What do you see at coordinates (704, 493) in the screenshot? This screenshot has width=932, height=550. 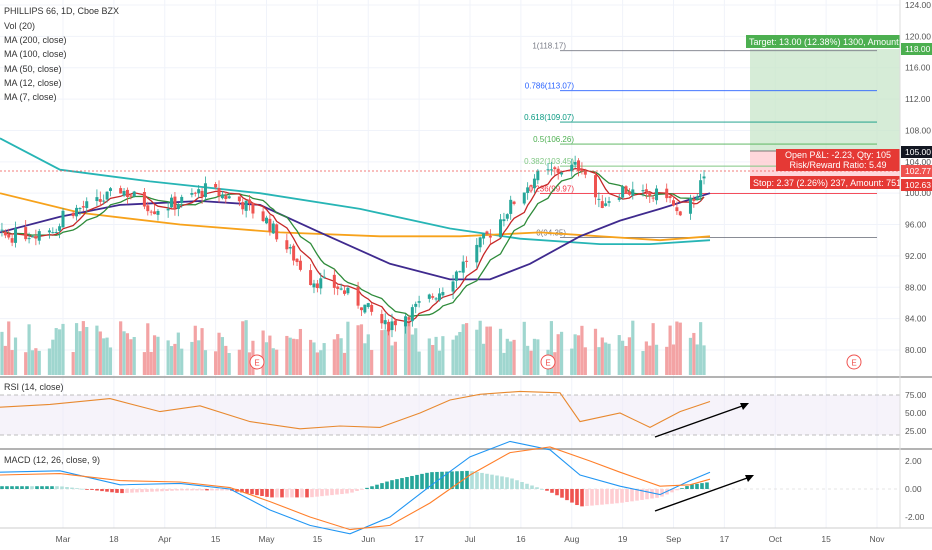 I see `macd-trend-arrow` at bounding box center [704, 493].